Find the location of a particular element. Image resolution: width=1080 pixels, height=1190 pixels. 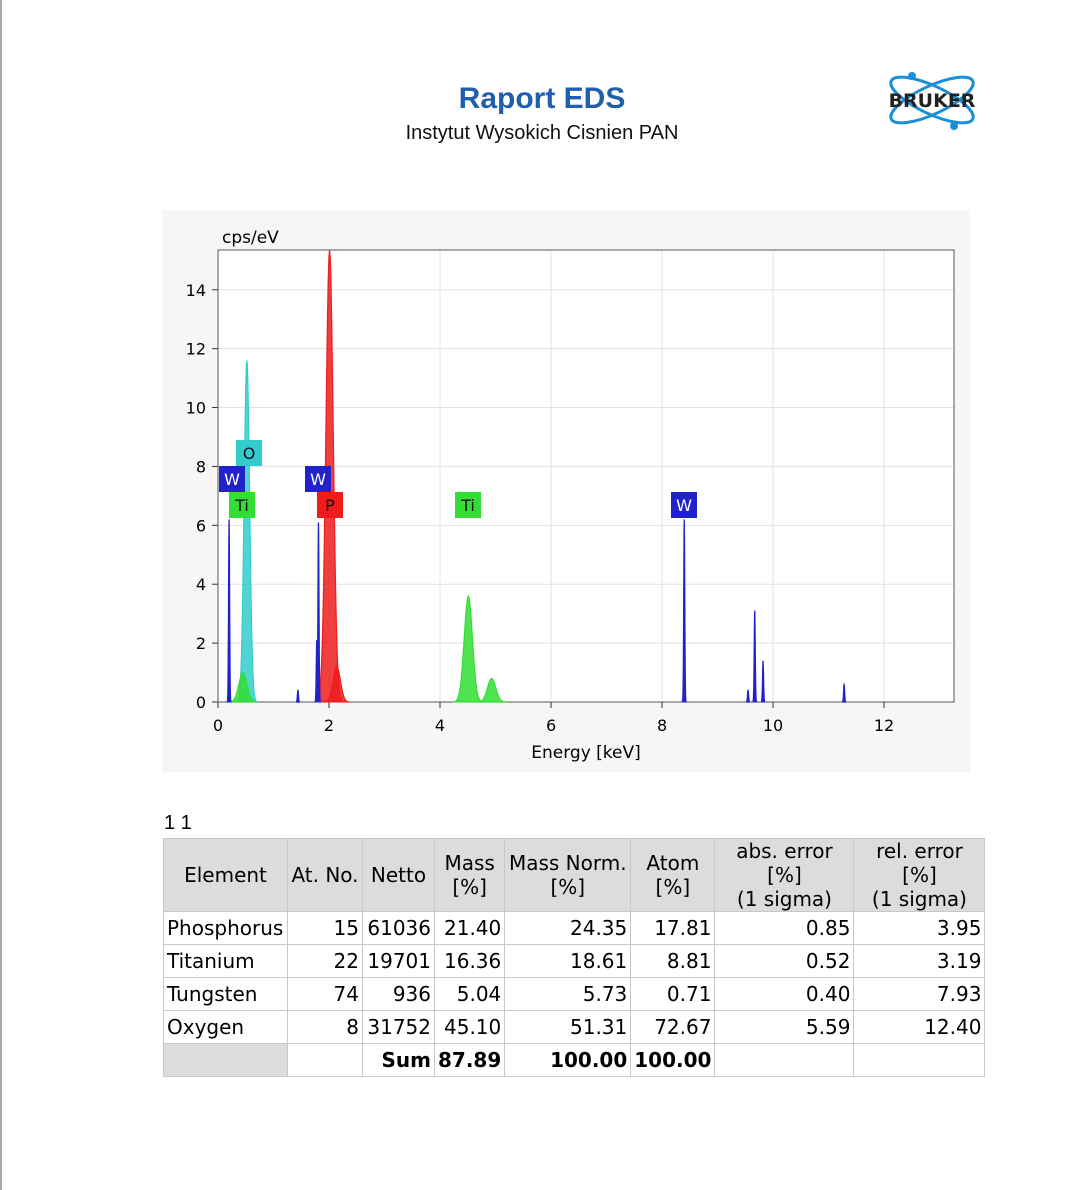

title: Raport EDS is located at coordinates (542, 98).